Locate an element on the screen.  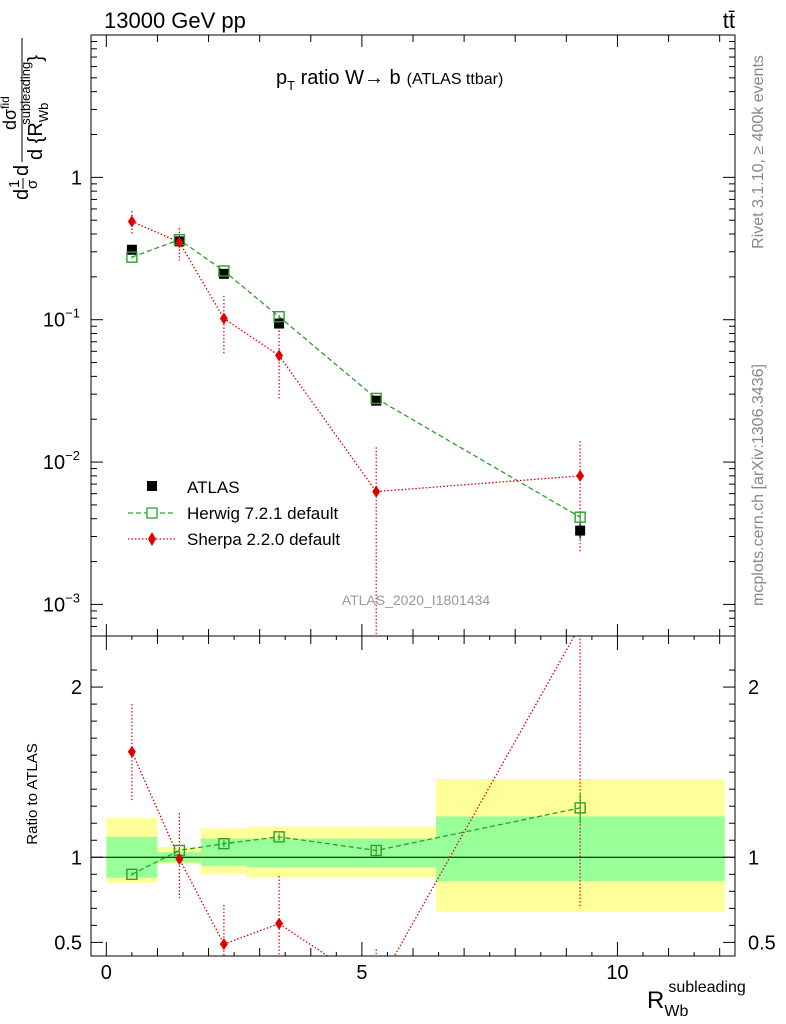
ratio-y-tick-label: 1 is located at coordinates (76, 858).